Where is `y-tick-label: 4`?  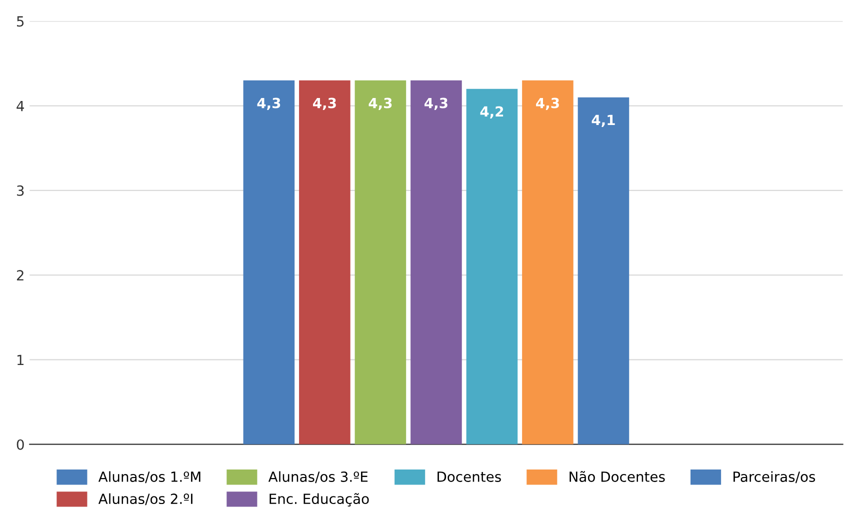 y-tick-label: 4 is located at coordinates (20, 106).